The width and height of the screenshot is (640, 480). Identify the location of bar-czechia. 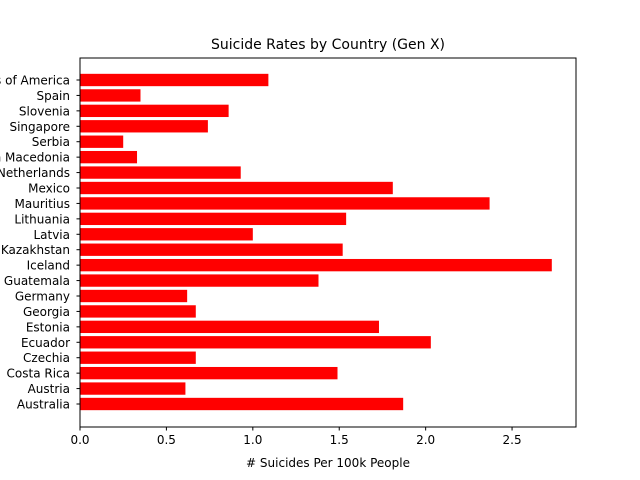
(138, 357).